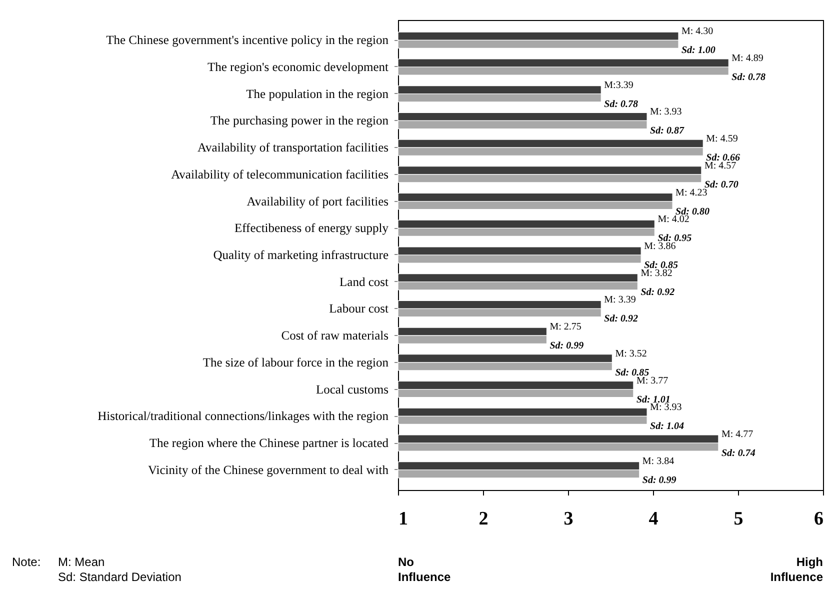 The image size is (837, 606). Describe the element at coordinates (317, 201) in the screenshot. I see `y-tick-label: Availability of port facilities` at that location.